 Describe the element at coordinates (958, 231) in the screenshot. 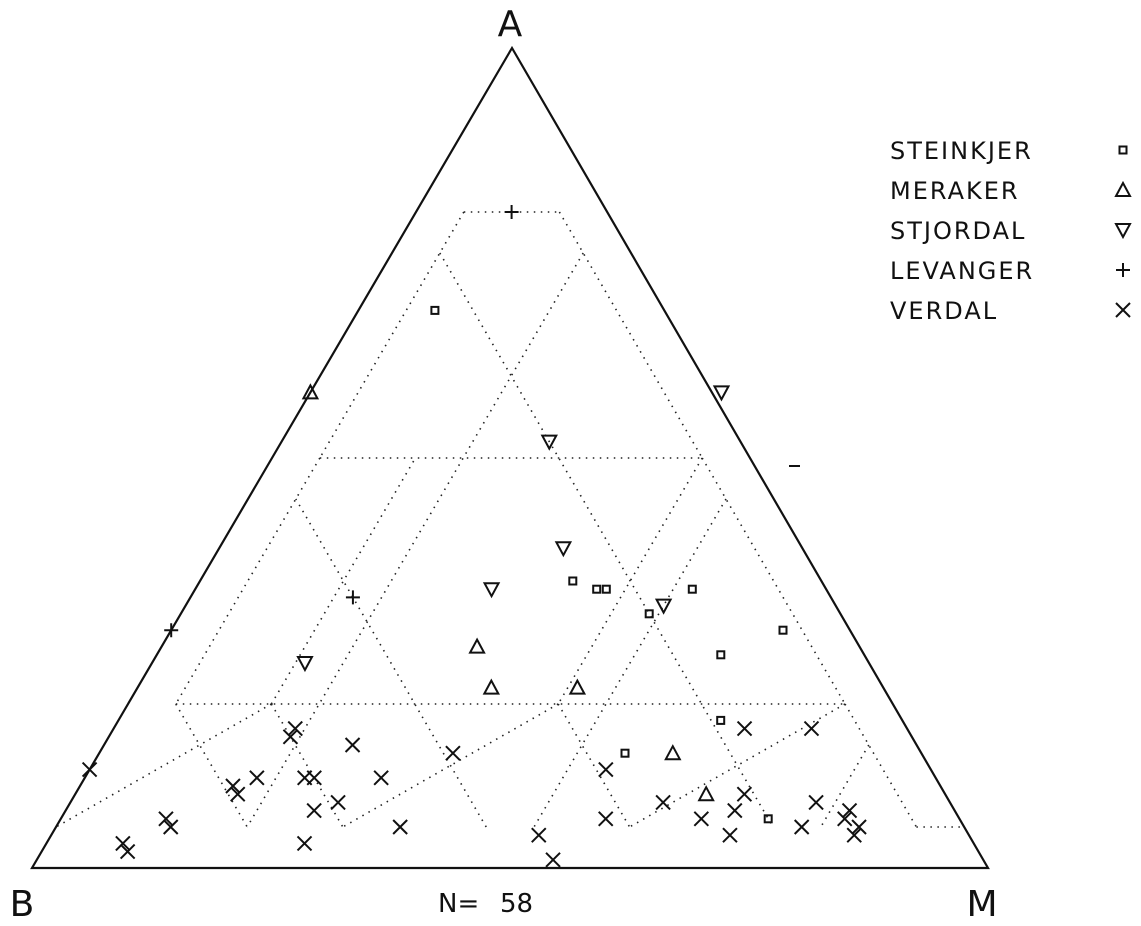

I see `legend-label-stjordal: STJORDAL` at that location.